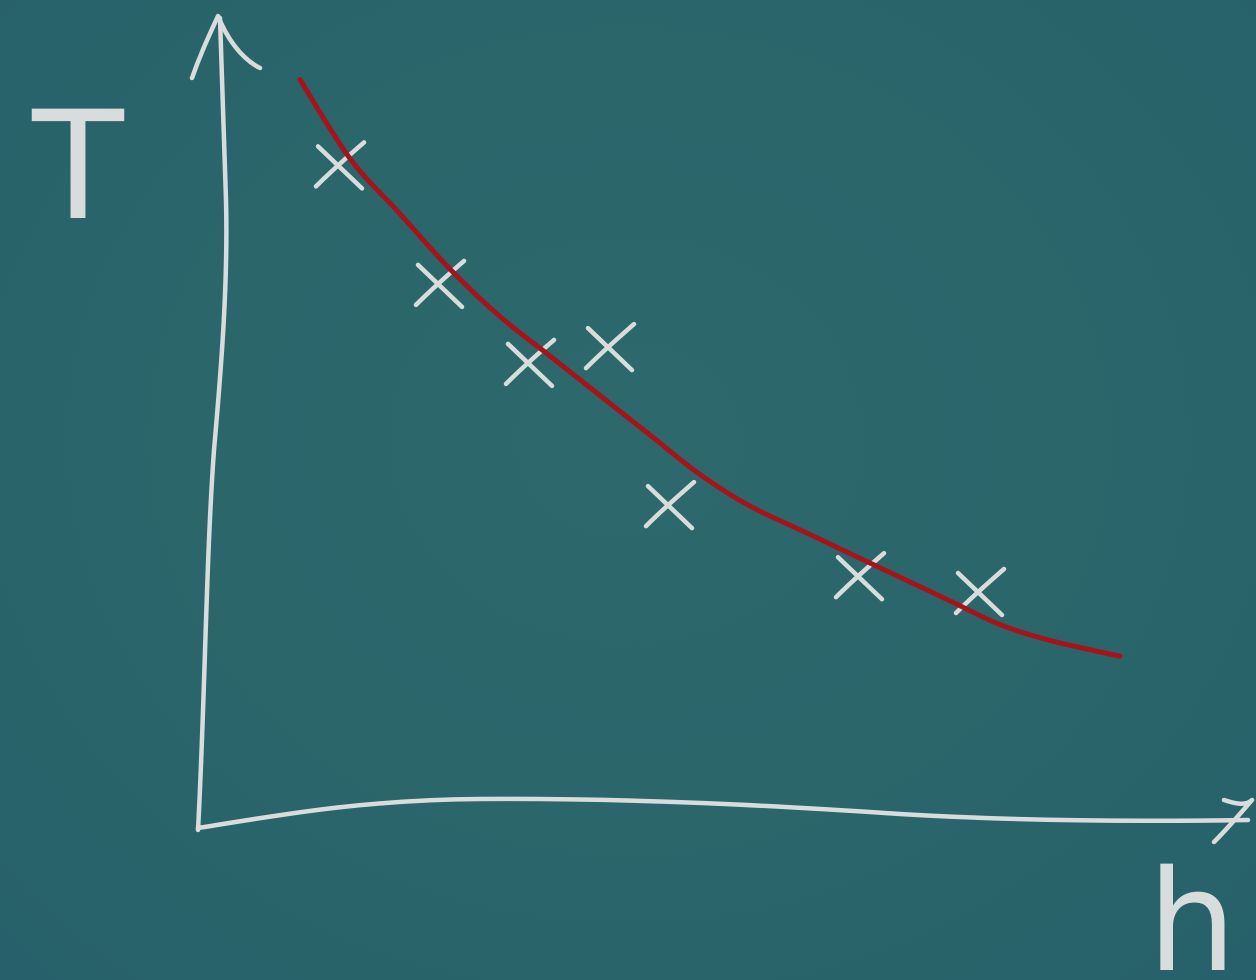  Describe the element at coordinates (1233, 821) in the screenshot. I see `x-axis-arrowhead` at that location.